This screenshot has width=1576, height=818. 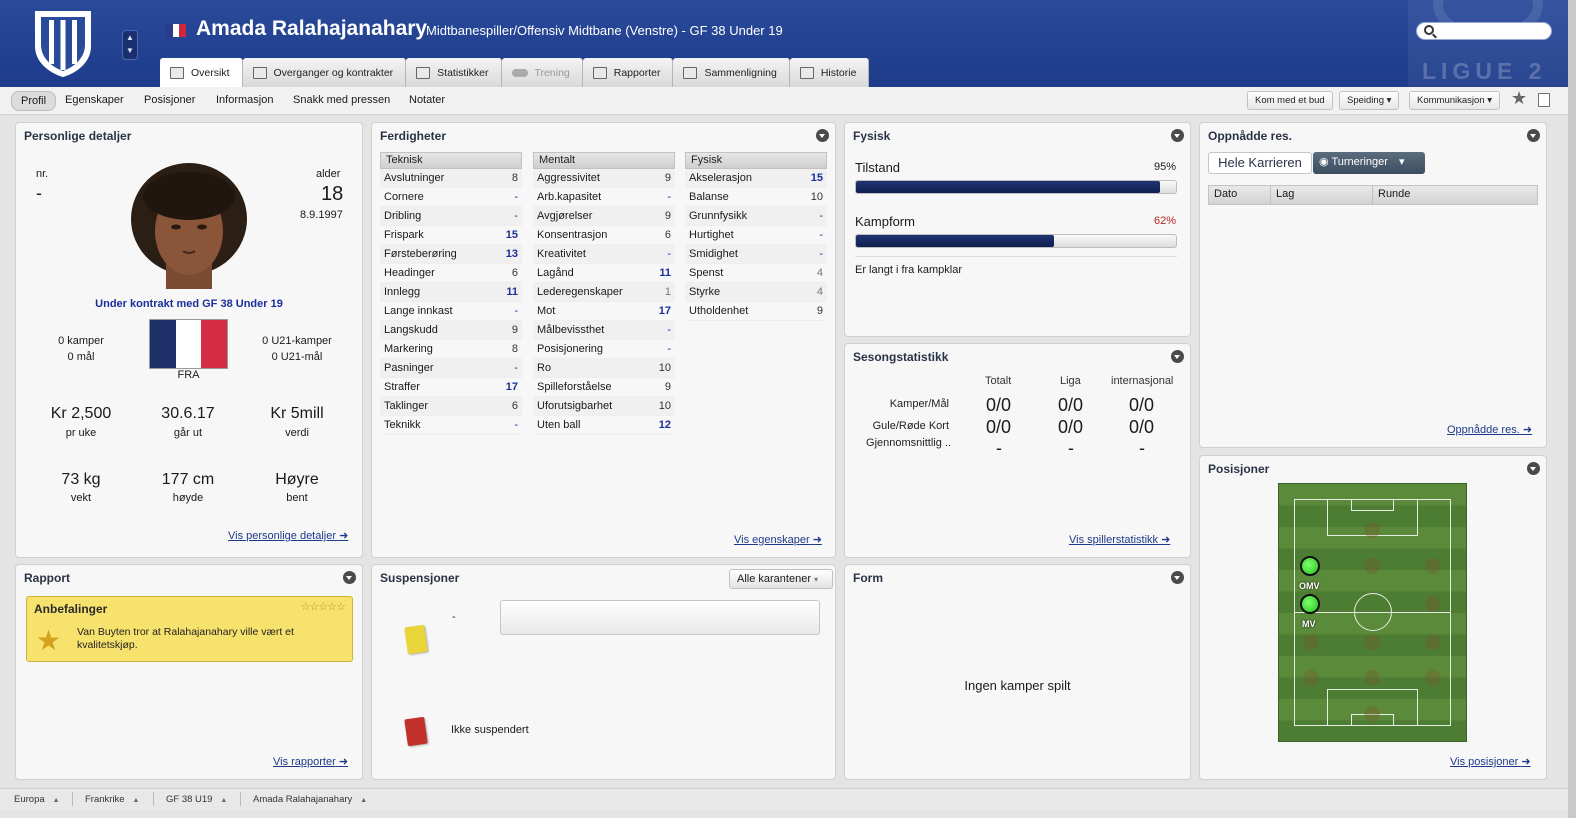 What do you see at coordinates (1519, 98) in the screenshot?
I see `shortlist-star-icon: ★` at bounding box center [1519, 98].